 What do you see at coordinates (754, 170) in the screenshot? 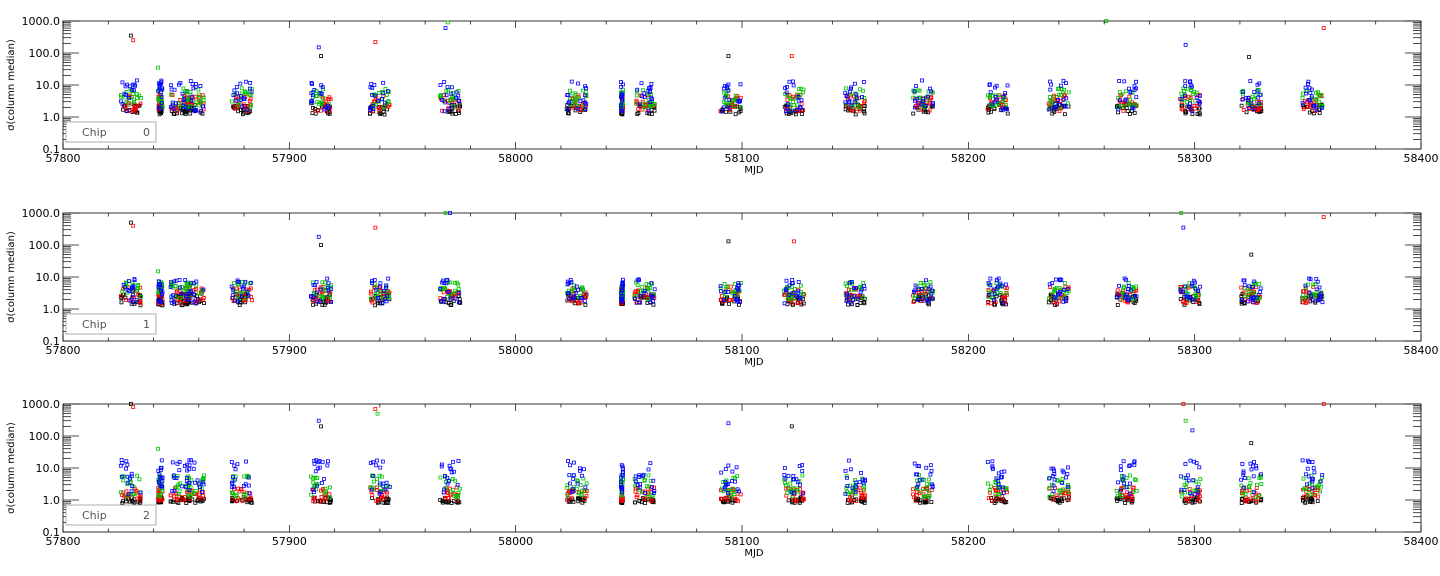
I see `x-axis-label: MJD` at bounding box center [754, 170].